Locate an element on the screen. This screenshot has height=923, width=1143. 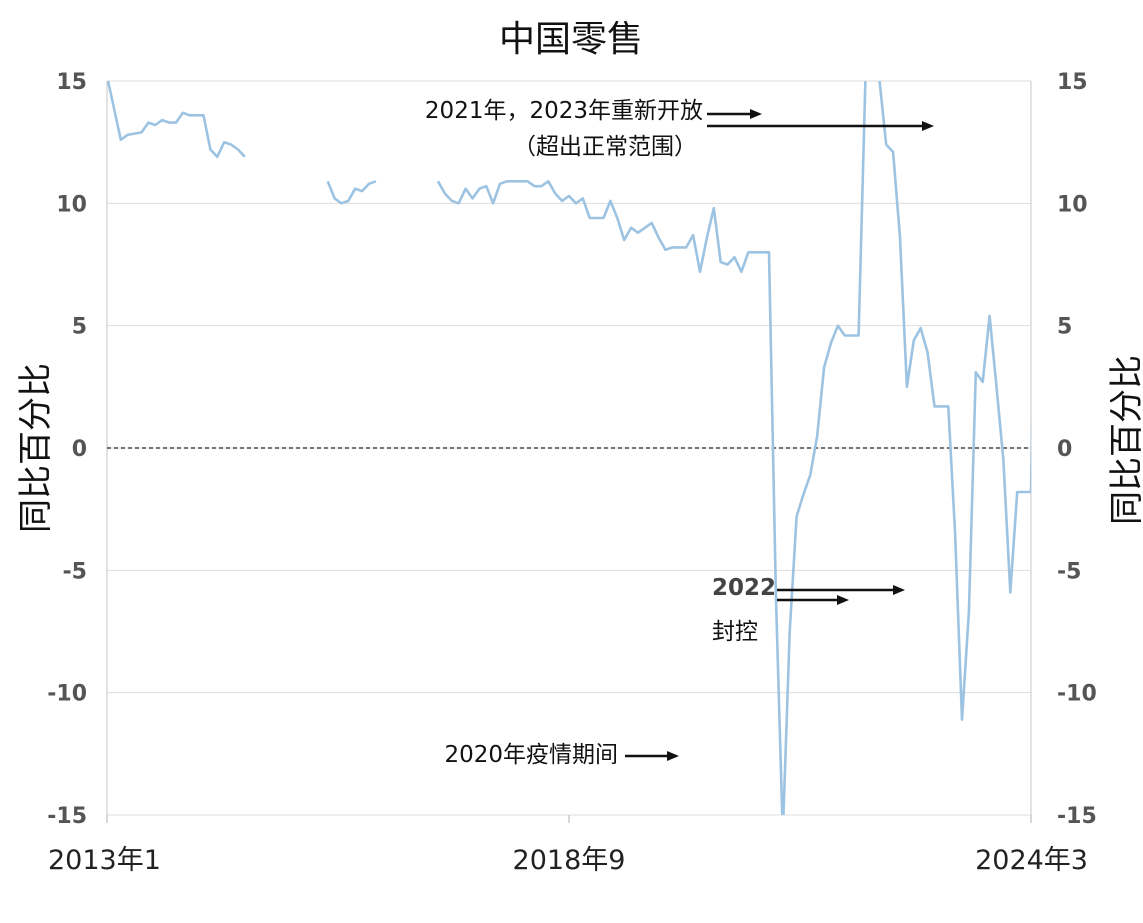
y-tick-label-right: 15 is located at coordinates (1072, 82).